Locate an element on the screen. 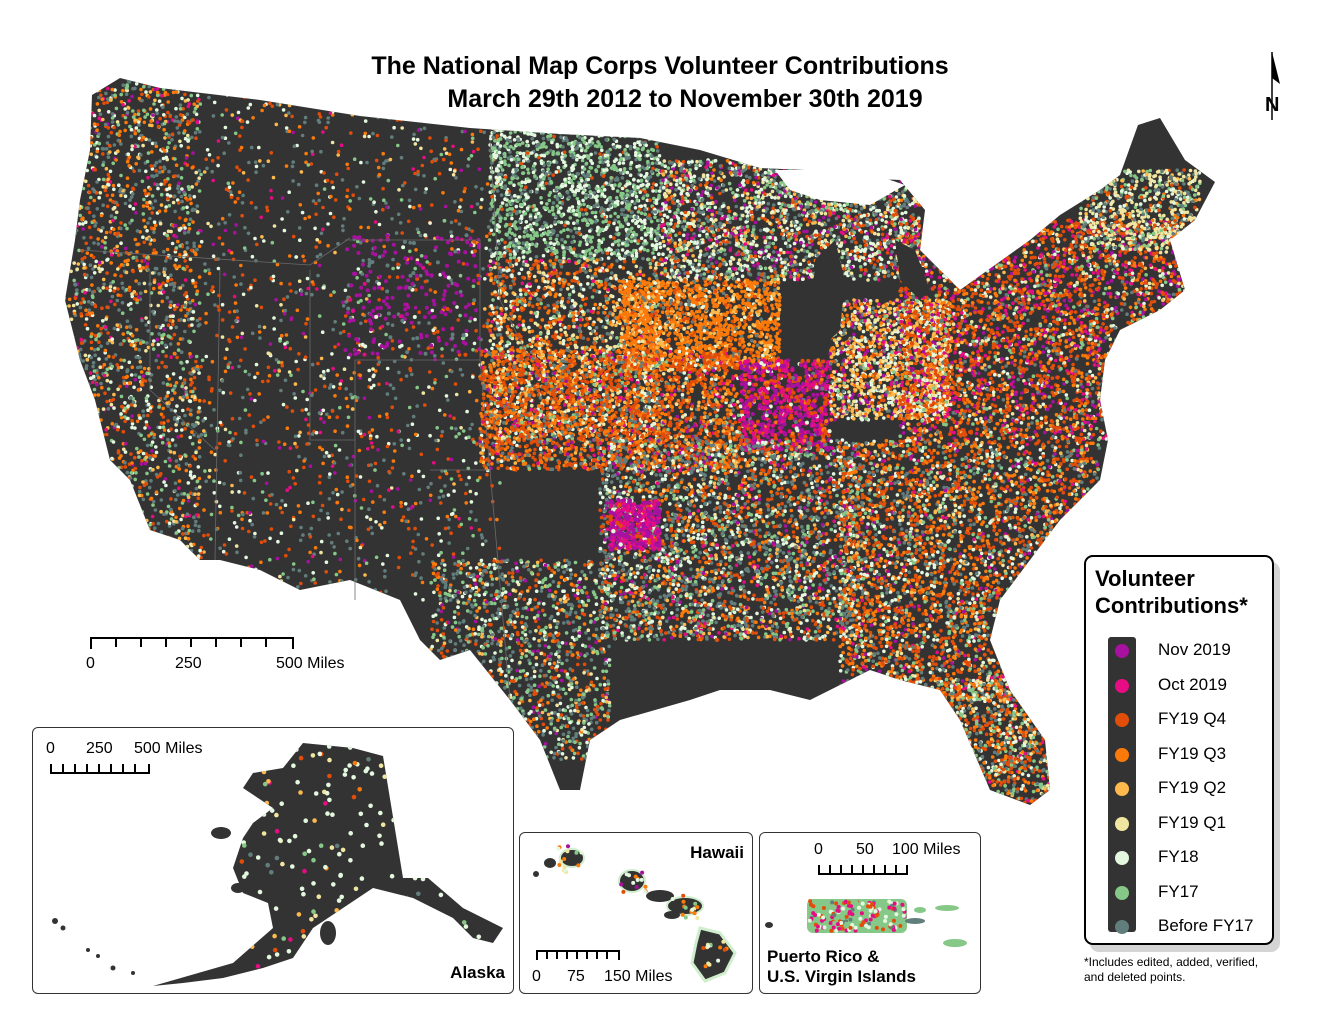 This screenshot has width=1336, height=1032. alaska-label: Alaska is located at coordinates (477, 973).